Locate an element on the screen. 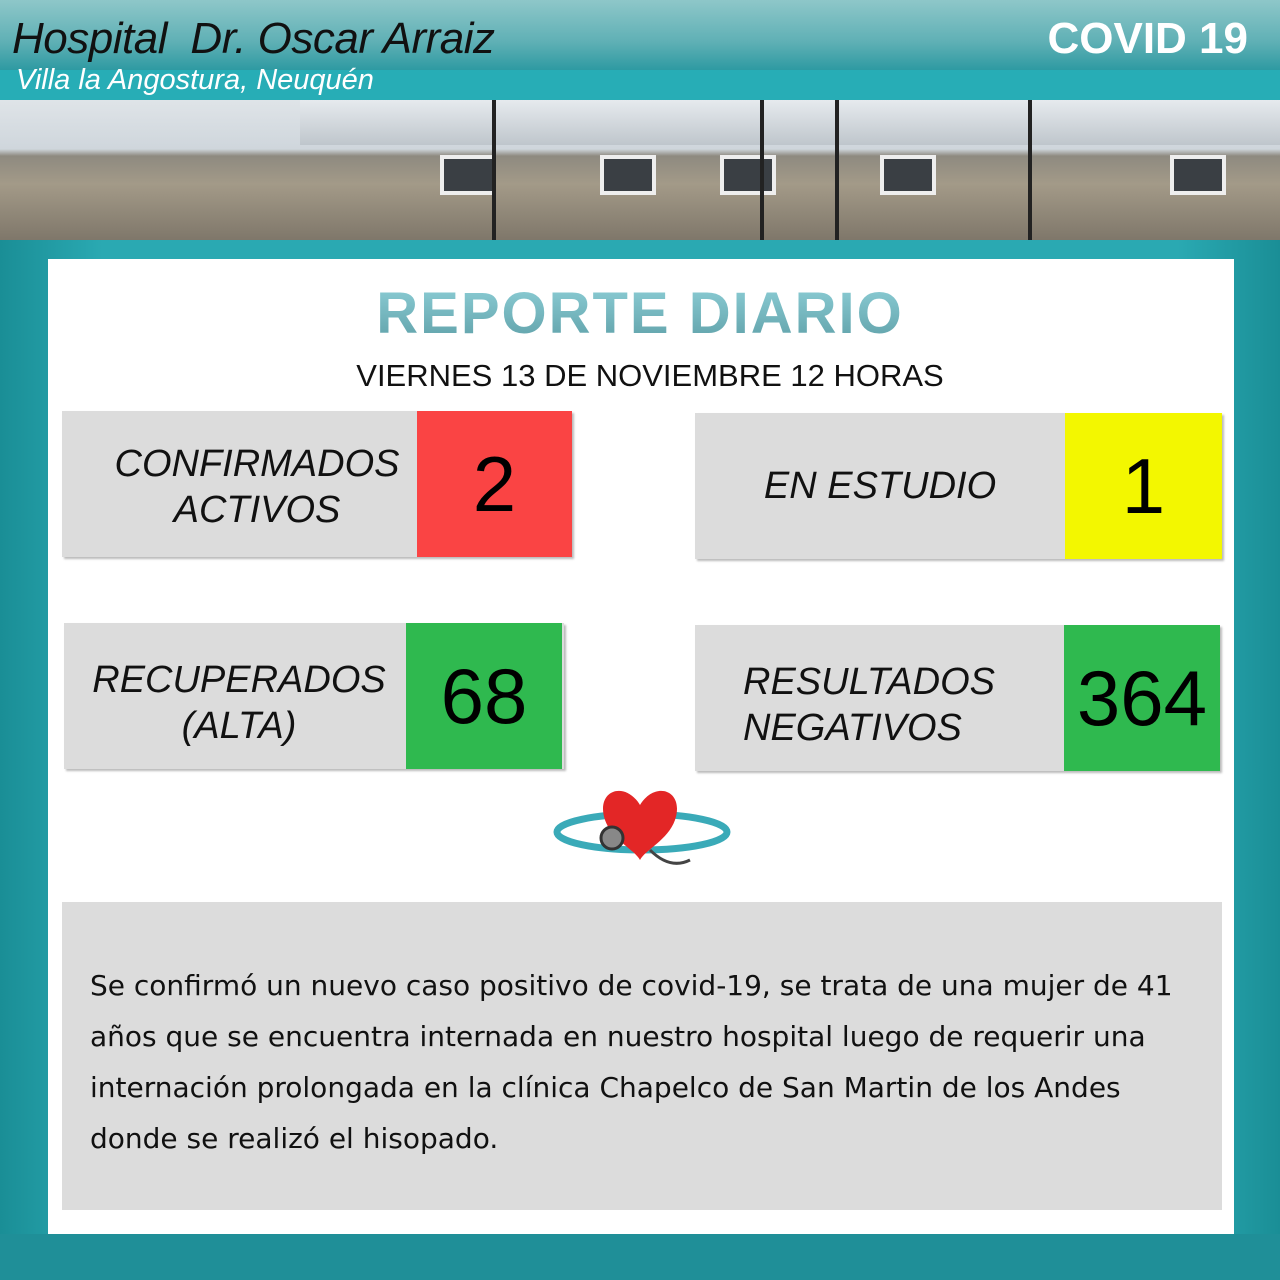 Image resolution: width=1280 pixels, height=1280 pixels. heart-stethoscope-icon is located at coordinates (642, 827).